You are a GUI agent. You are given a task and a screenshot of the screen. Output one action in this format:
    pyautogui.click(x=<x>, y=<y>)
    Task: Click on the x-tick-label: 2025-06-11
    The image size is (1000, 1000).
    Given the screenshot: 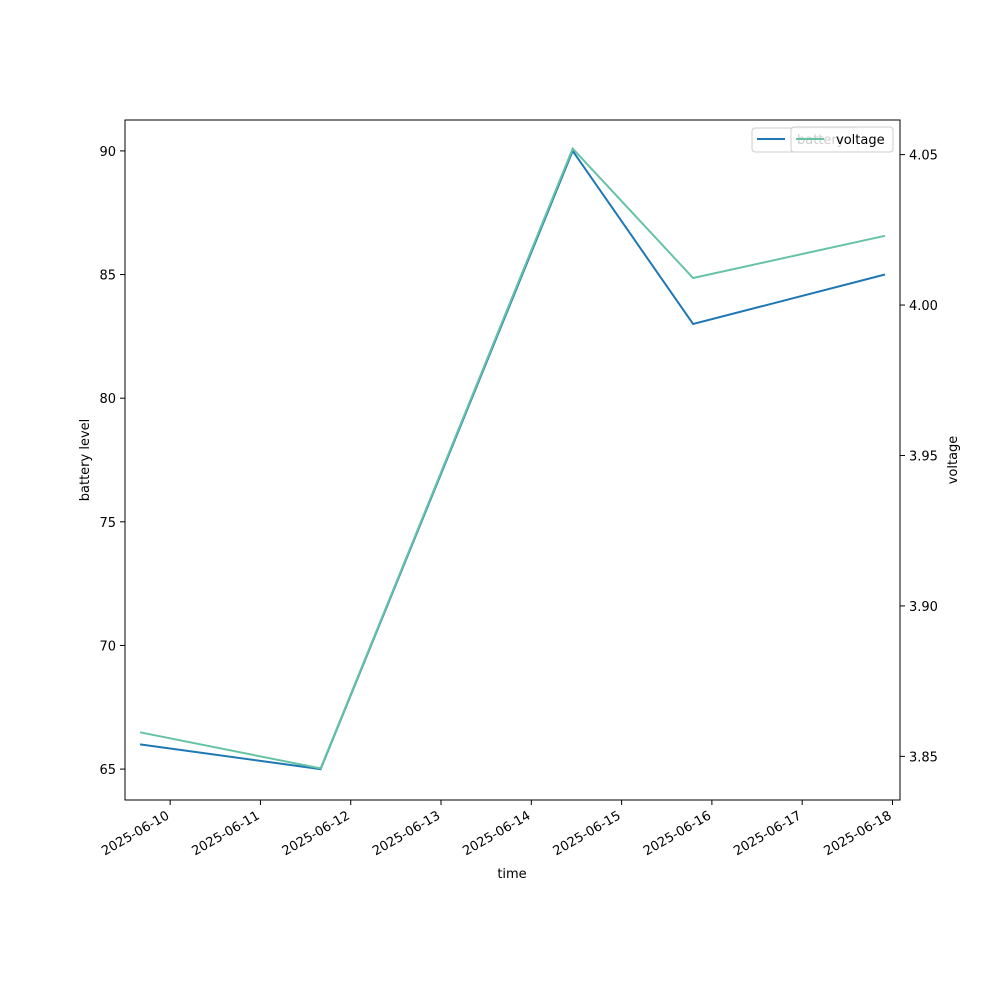 What is the action you would take?
    pyautogui.click(x=225, y=833)
    